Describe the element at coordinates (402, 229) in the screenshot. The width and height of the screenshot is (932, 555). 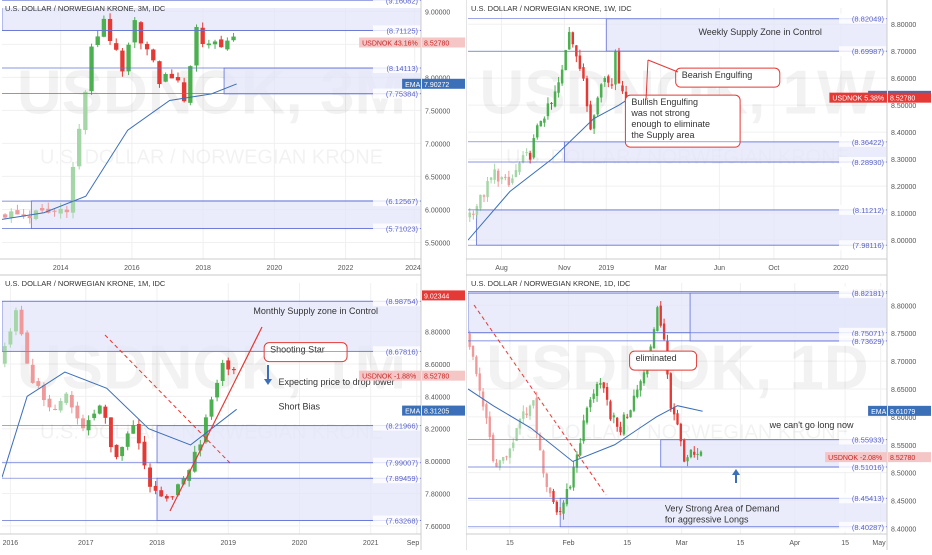
I see `level-label: (5.71023)` at that location.